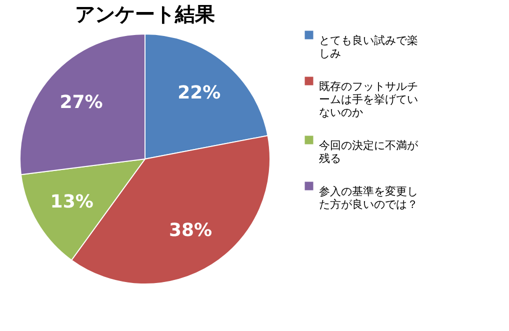 This screenshot has height=331, width=509. Describe the element at coordinates (199, 93) in the screenshot. I see `data-label: 22%` at that location.